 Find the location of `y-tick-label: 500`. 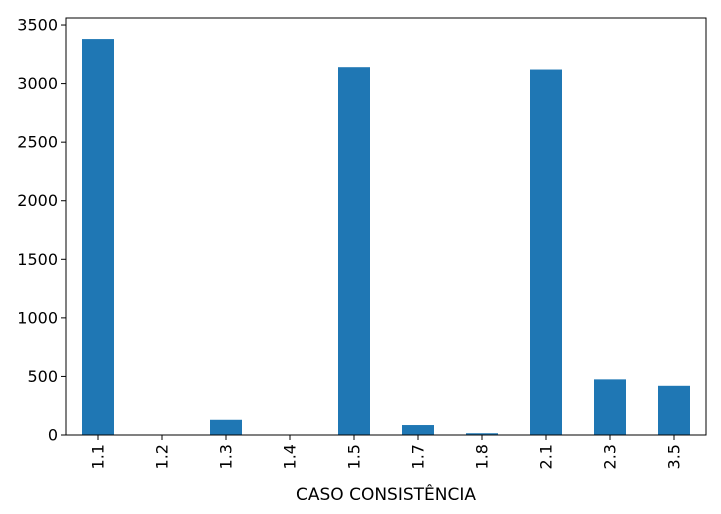

y-tick-label: 500 is located at coordinates (42, 376).